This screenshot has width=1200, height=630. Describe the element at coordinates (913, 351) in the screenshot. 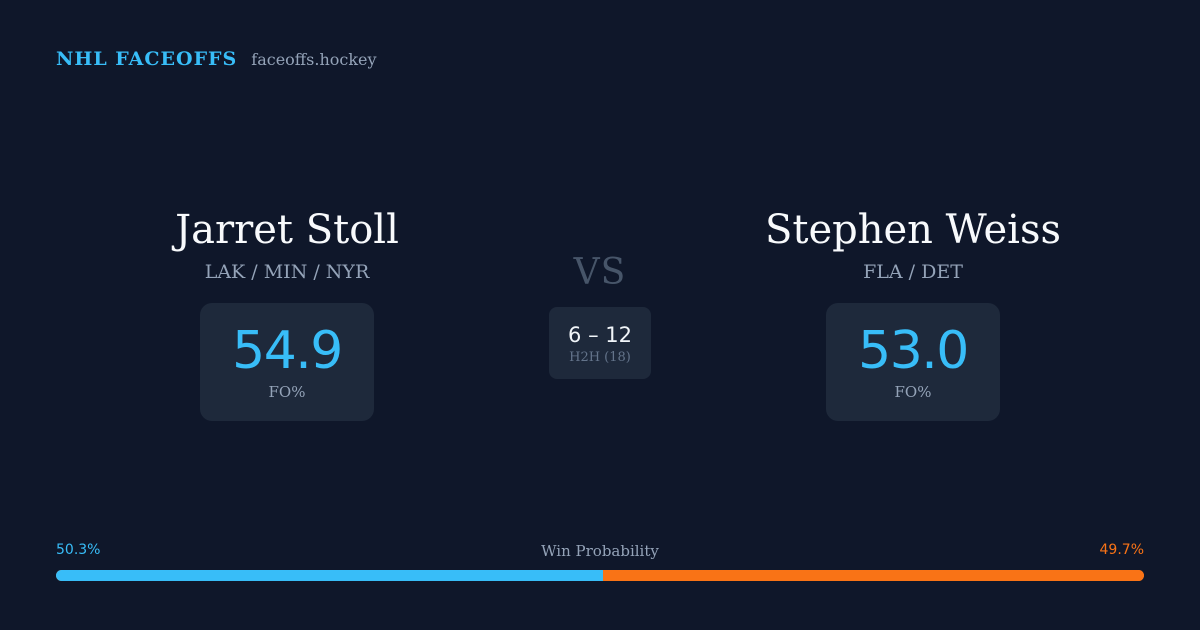

I see `player-right-fo-pct: 53.0` at that location.